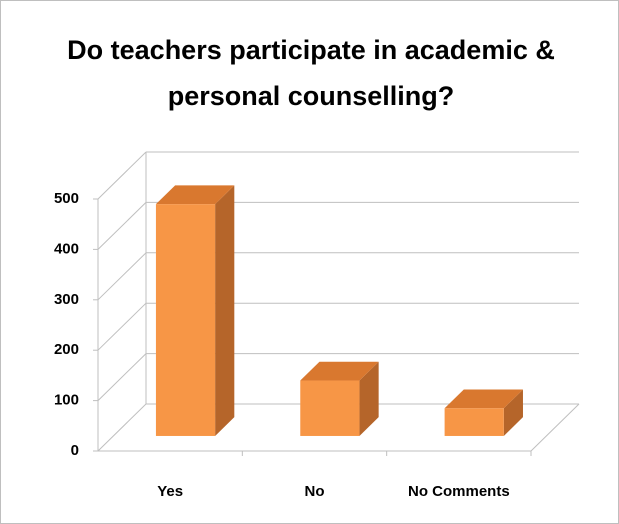  I want to click on y-tick-label: 0, so click(75, 450).